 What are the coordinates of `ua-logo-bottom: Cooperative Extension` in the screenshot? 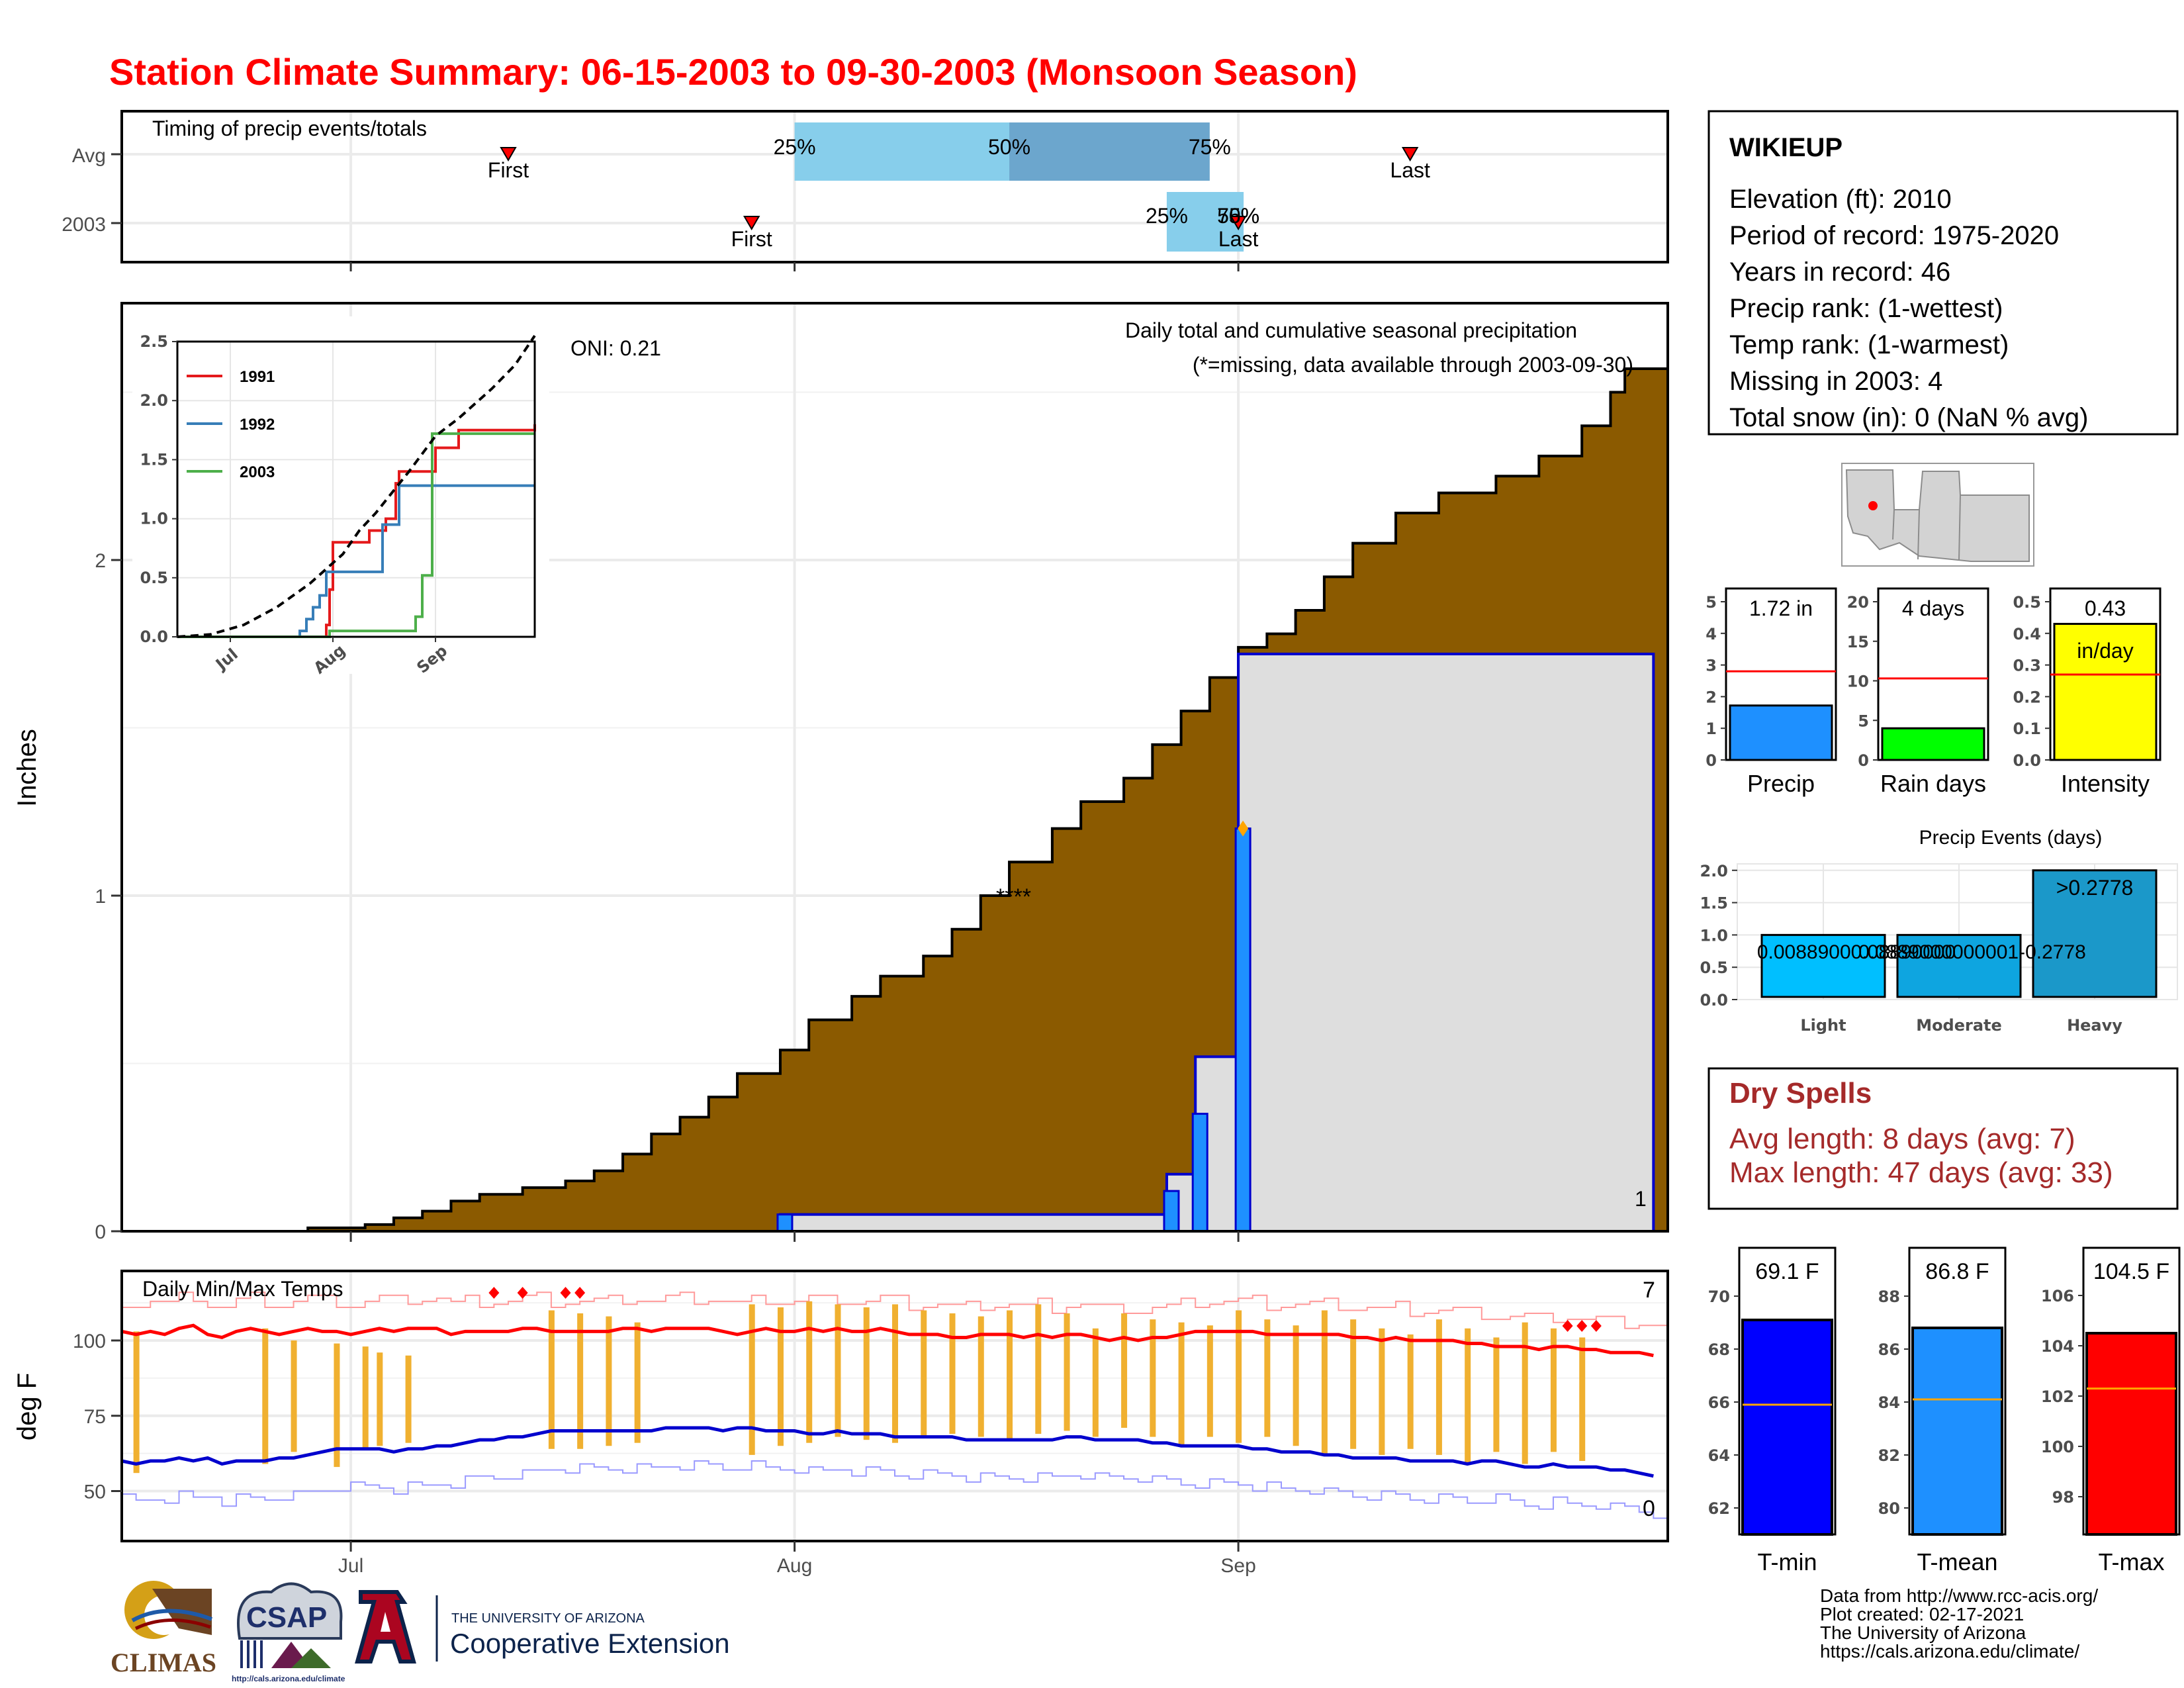 It's located at (590, 1643).